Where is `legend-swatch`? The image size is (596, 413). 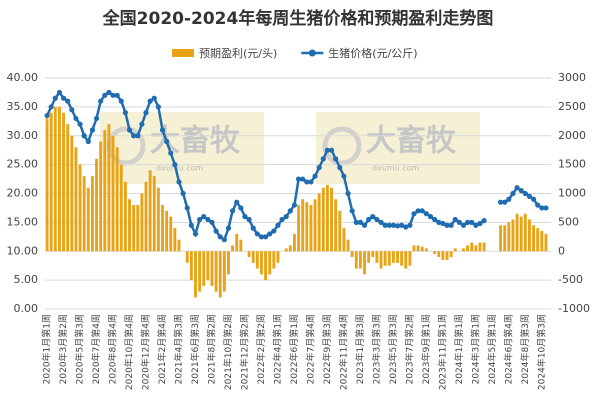 legend-swatch is located at coordinates (183, 53).